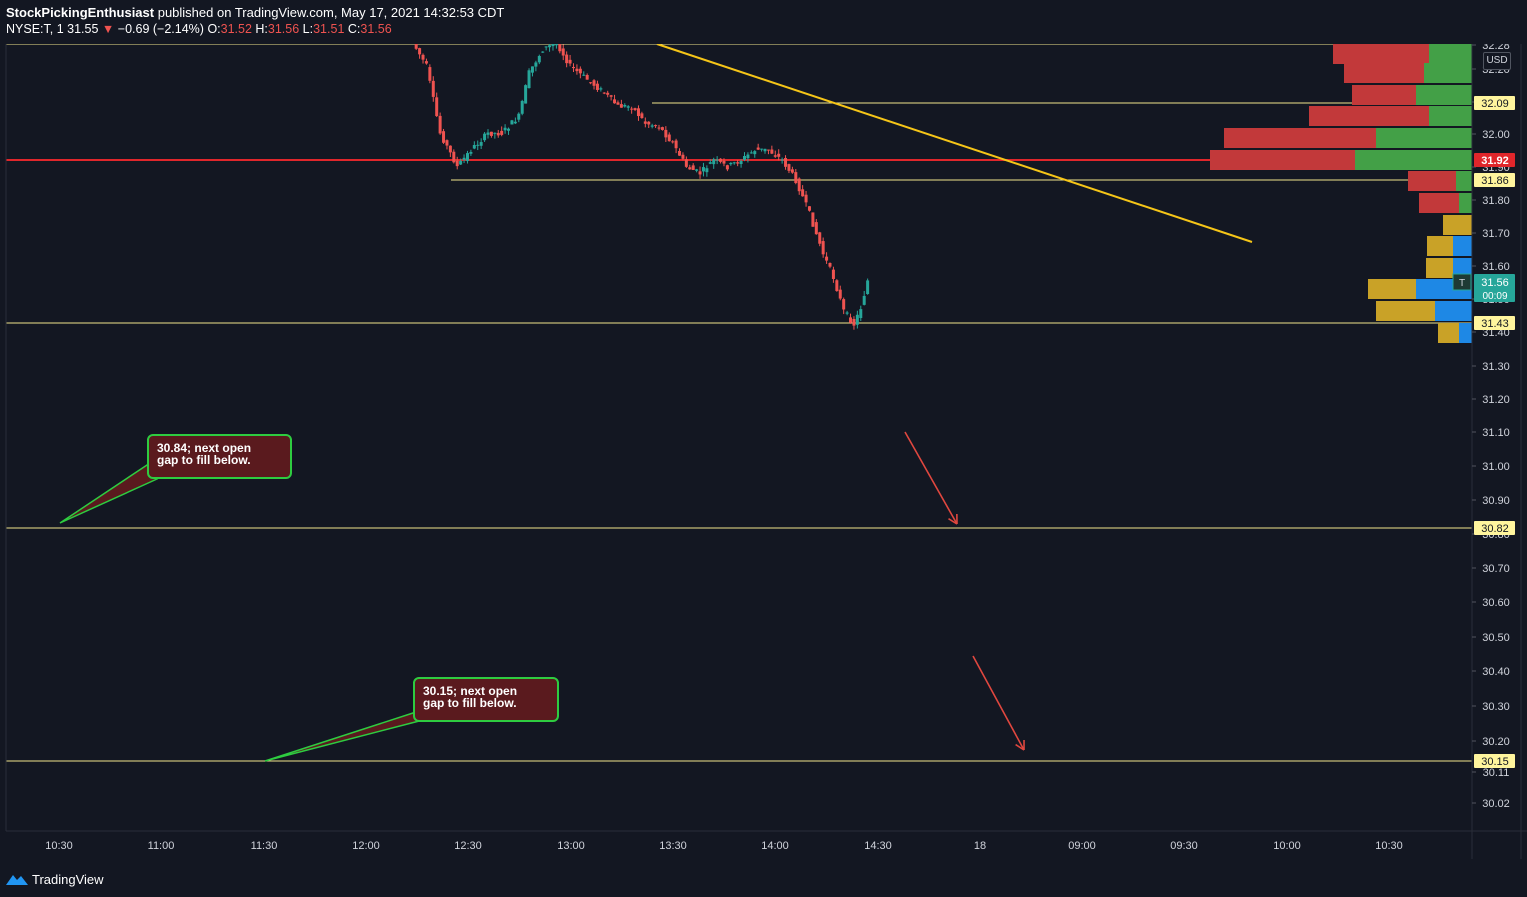 This screenshot has width=1527, height=897. I want to click on y-tick-label: 31.80, so click(1496, 201).